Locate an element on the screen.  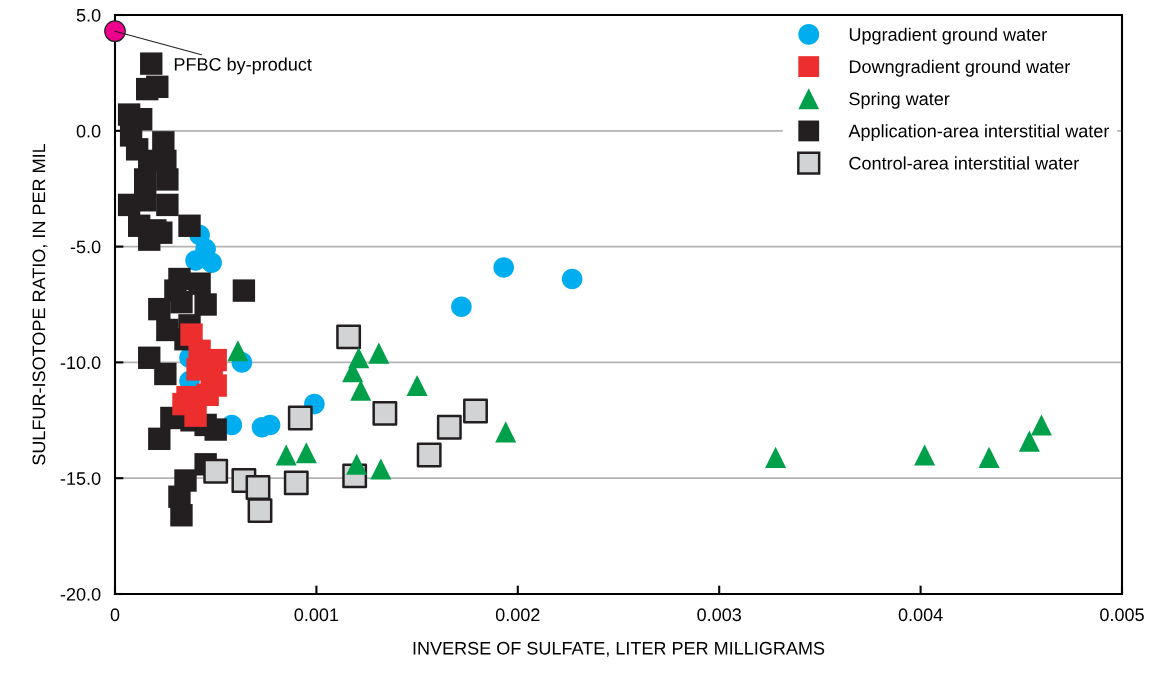
legend-label: Downgradient ground water is located at coordinates (959, 68).